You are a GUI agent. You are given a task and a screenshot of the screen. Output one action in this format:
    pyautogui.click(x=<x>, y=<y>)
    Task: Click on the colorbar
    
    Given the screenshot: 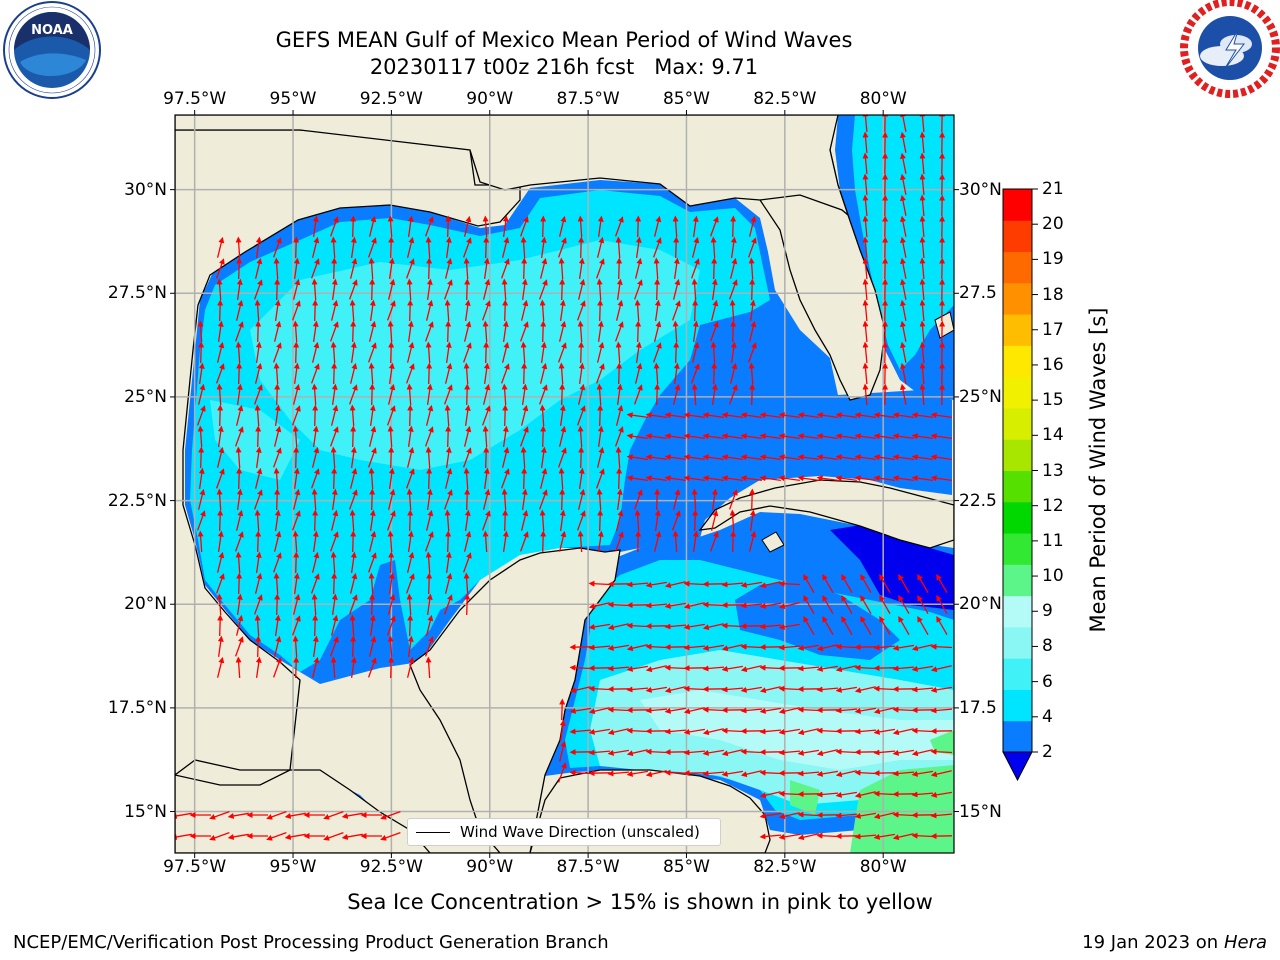 What is the action you would take?
    pyautogui.click(x=1020, y=485)
    